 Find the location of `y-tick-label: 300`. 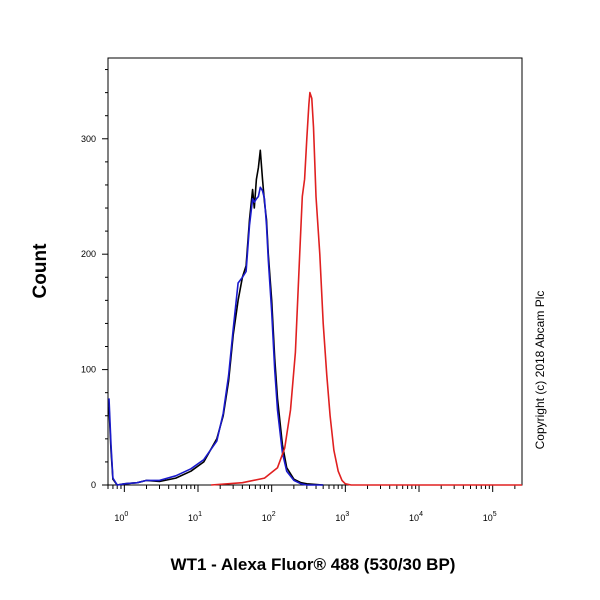

y-tick-label: 300 is located at coordinates (88, 139).